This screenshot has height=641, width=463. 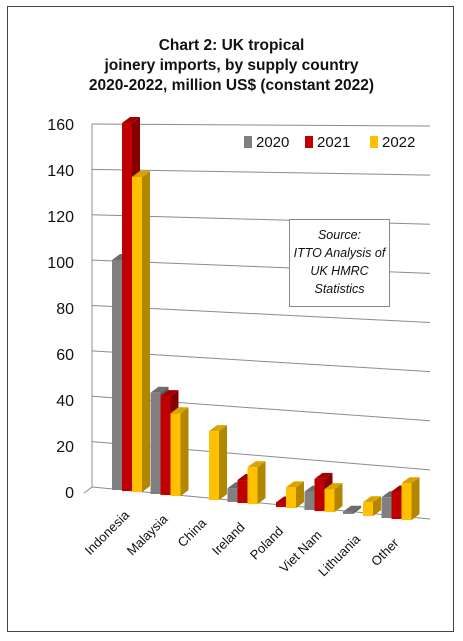 What do you see at coordinates (60, 171) in the screenshot?
I see `y-tick-label: 140` at bounding box center [60, 171].